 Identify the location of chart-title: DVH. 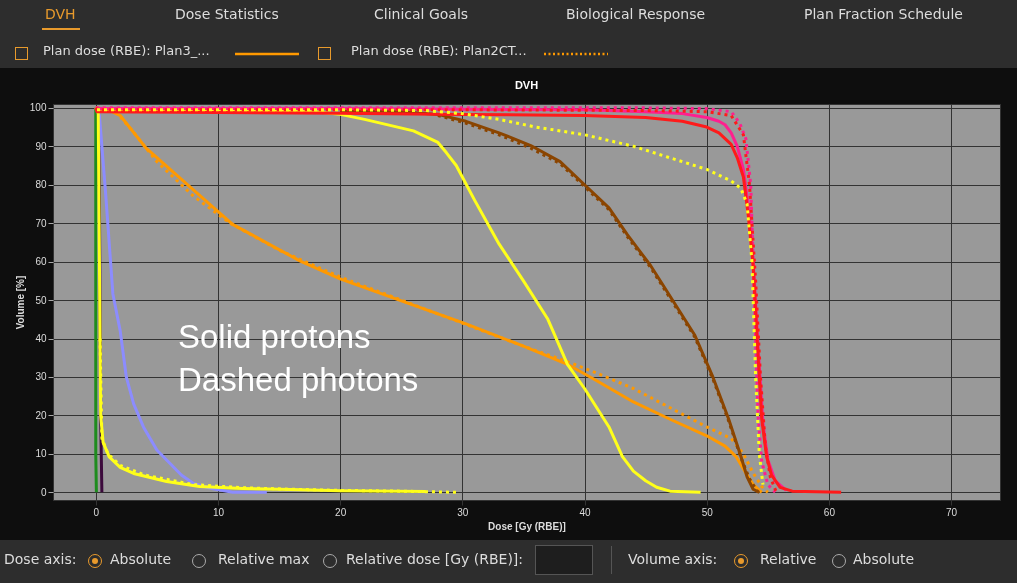
(526, 84).